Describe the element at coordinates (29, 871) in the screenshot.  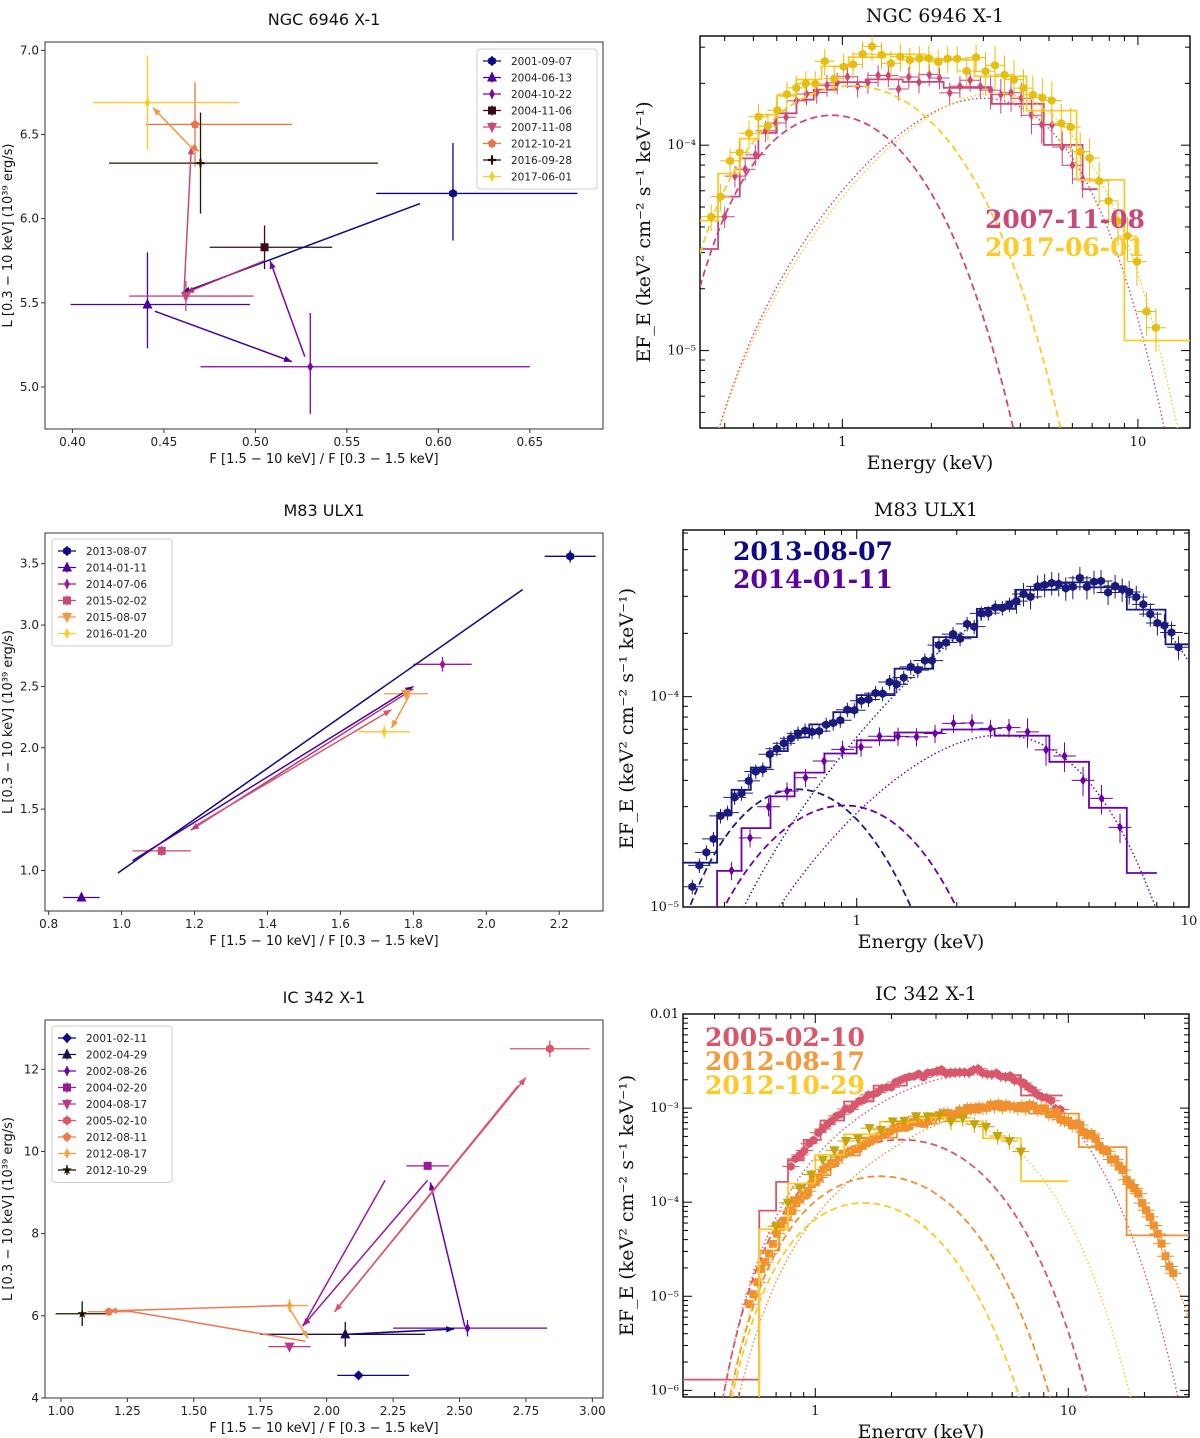
I see `y-tick-label: 1.0` at that location.